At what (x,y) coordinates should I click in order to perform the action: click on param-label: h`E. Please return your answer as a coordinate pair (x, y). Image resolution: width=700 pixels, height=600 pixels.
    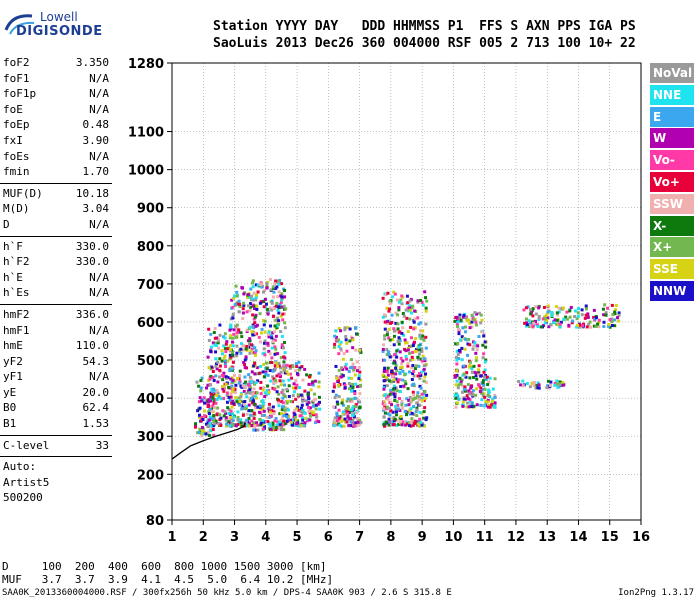
    Looking at the image, I should click on (13, 277).